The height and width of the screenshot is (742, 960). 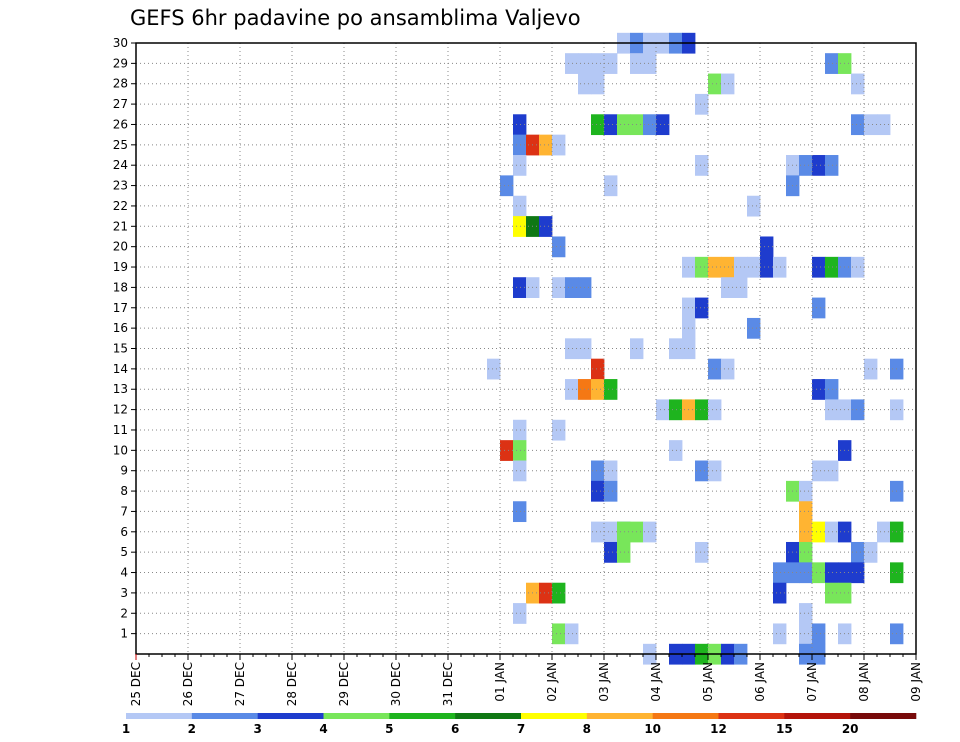 I want to click on x-tick-label: 07 JAN, so click(x=812, y=682).